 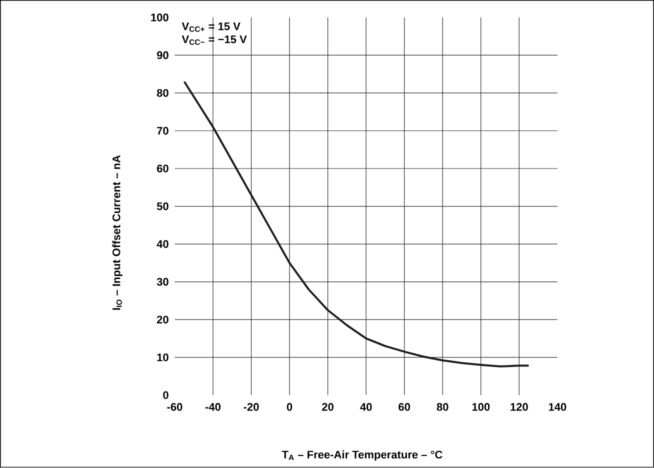 What do you see at coordinates (289, 407) in the screenshot?
I see `x-tick-label: 0` at bounding box center [289, 407].